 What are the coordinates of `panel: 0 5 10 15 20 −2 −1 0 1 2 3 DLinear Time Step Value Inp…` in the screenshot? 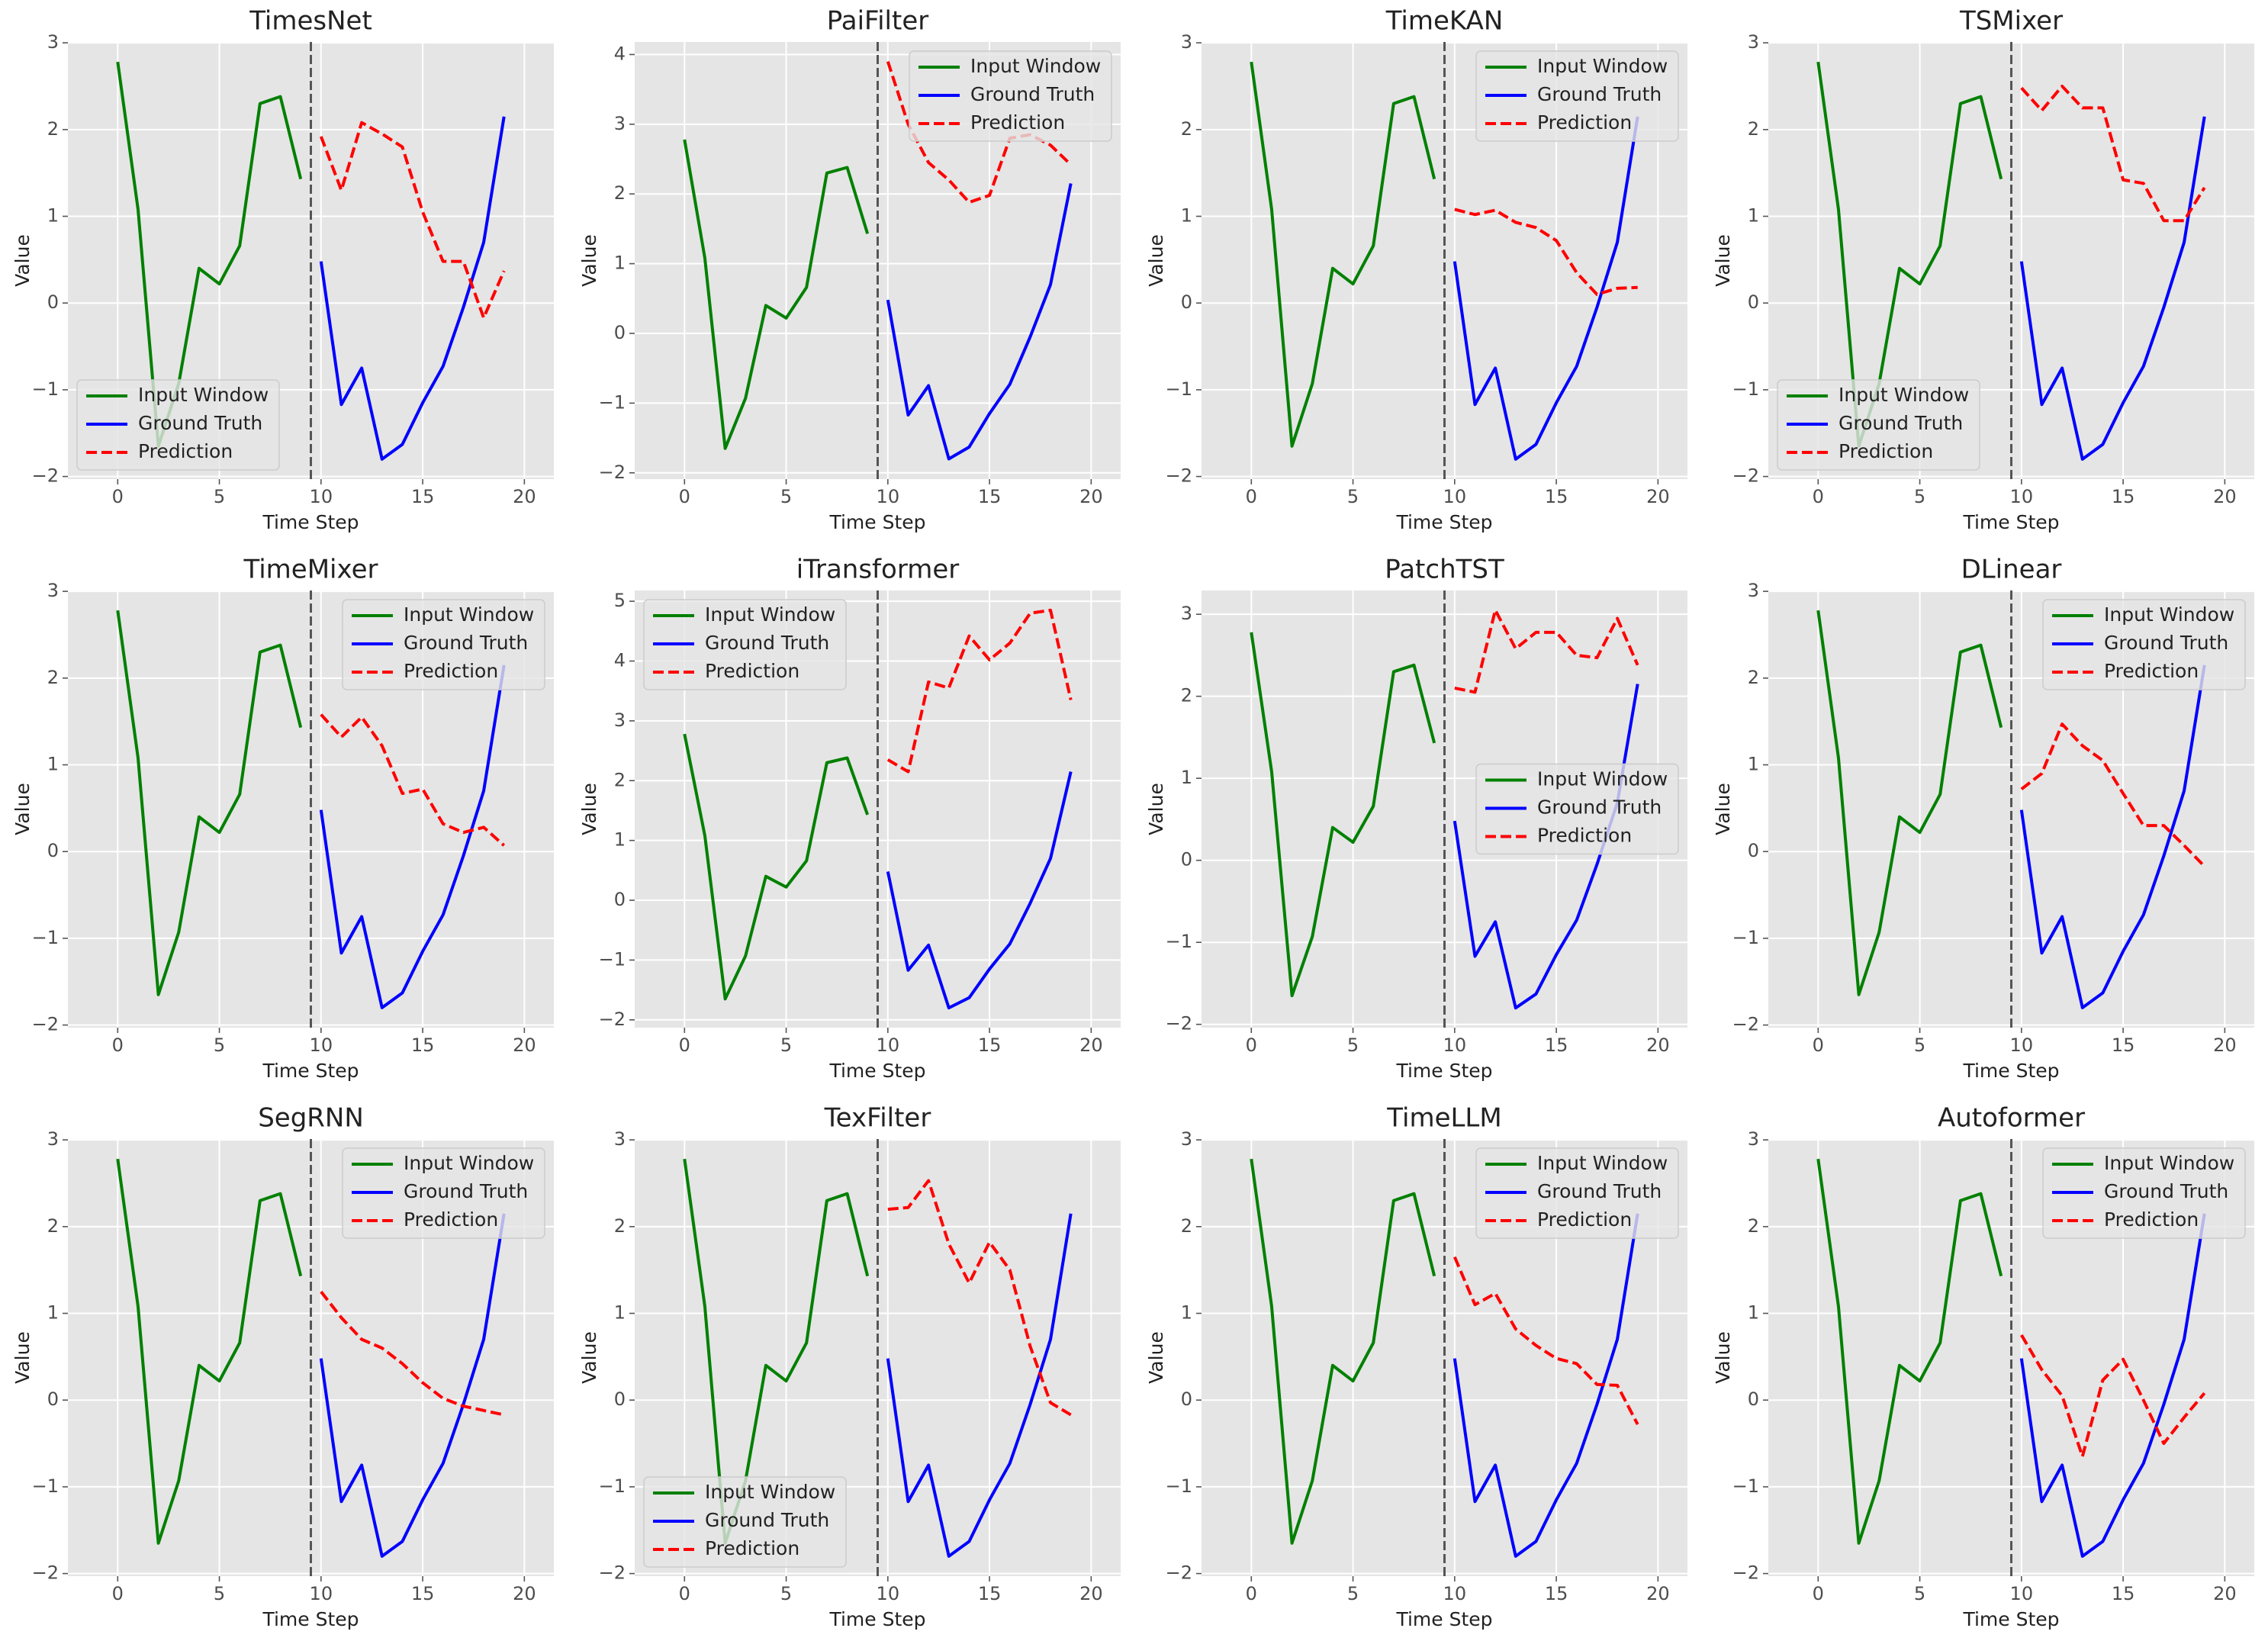 It's located at (1983, 818).